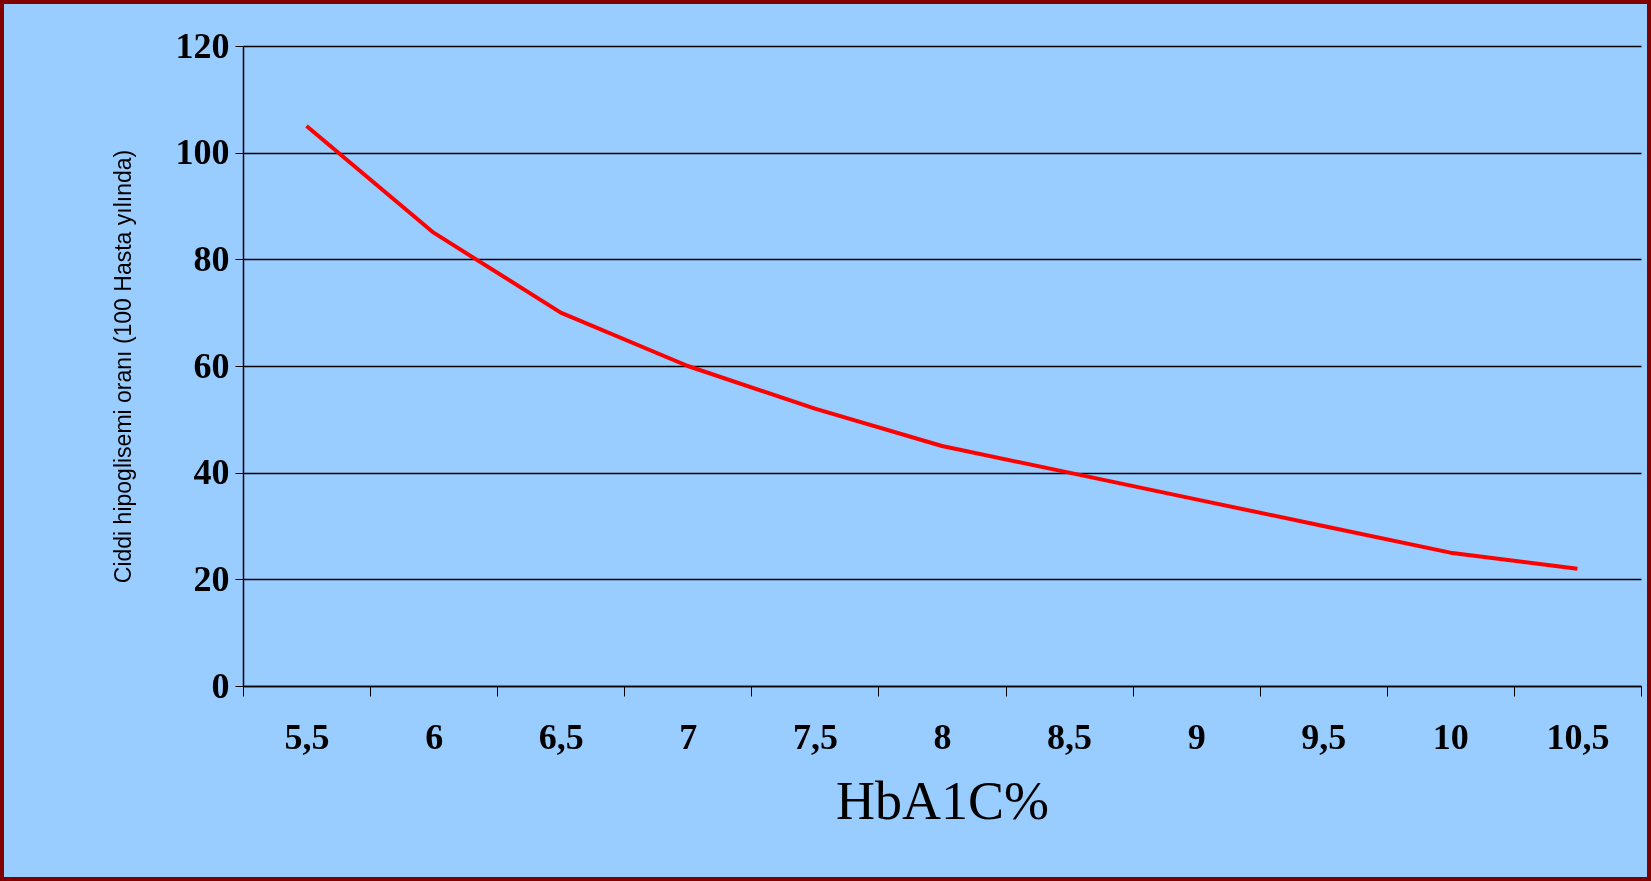  Describe the element at coordinates (1450, 736) in the screenshot. I see `x-tick-label: 10` at that location.